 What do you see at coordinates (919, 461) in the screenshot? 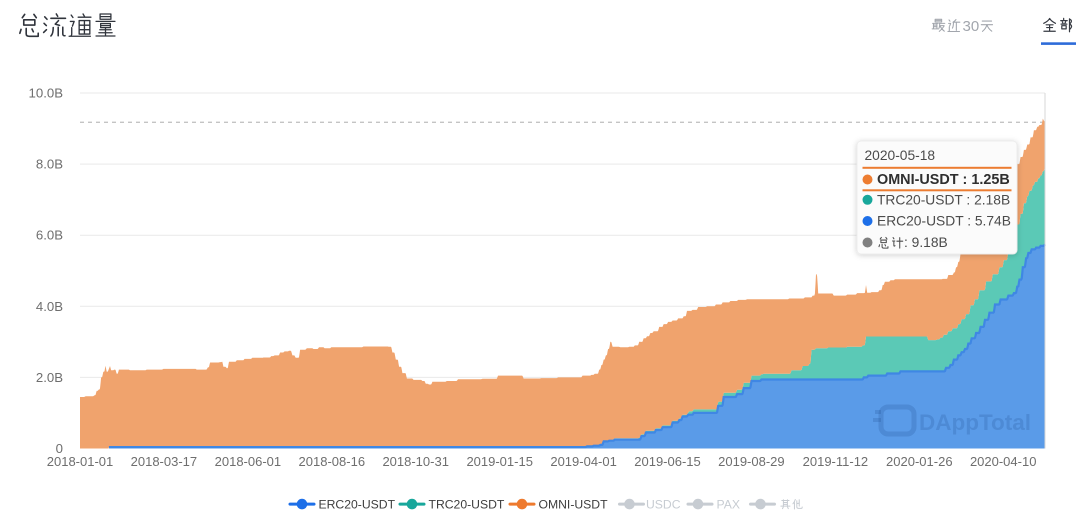
I see `svg-text: 2020-01-26` at bounding box center [919, 461].